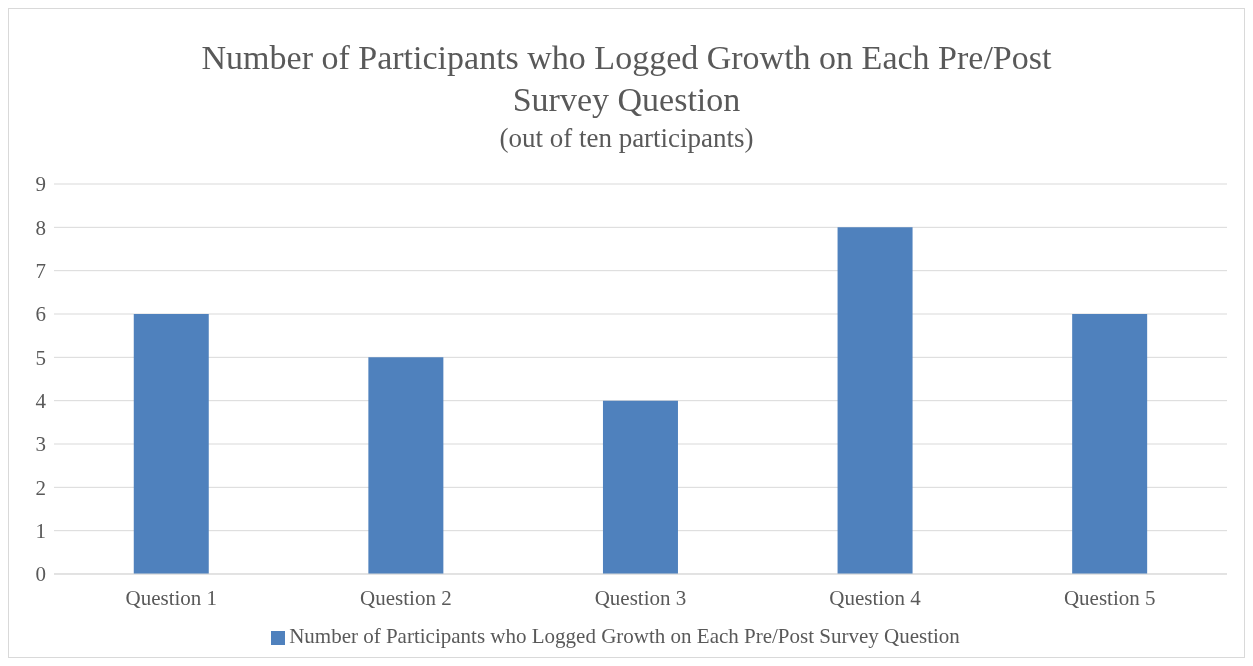  Describe the element at coordinates (626, 79) in the screenshot. I see `chart-title: Number of Participants who Logged Growth on Each Pre/Post Survey Question` at that location.